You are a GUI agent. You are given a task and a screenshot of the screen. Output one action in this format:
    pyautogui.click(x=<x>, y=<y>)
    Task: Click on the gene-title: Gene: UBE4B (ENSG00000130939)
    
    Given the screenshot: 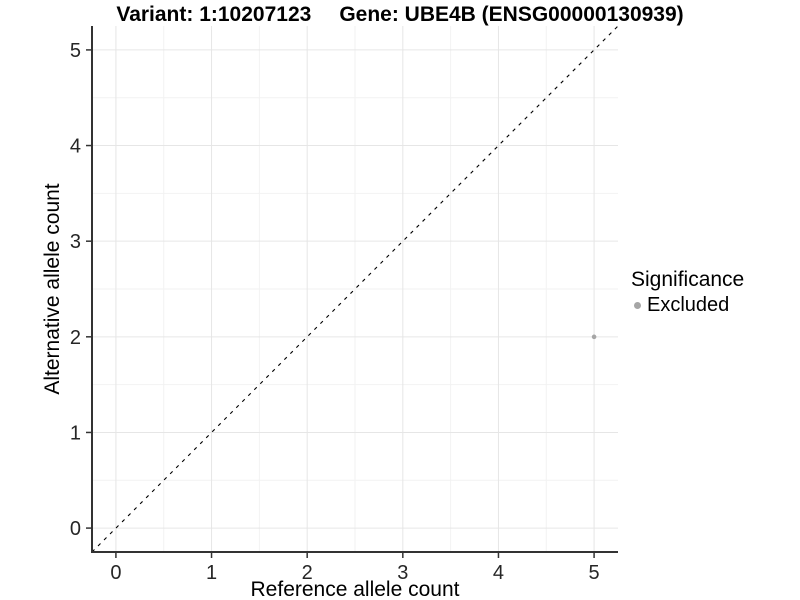 What is the action you would take?
    pyautogui.click(x=511, y=14)
    